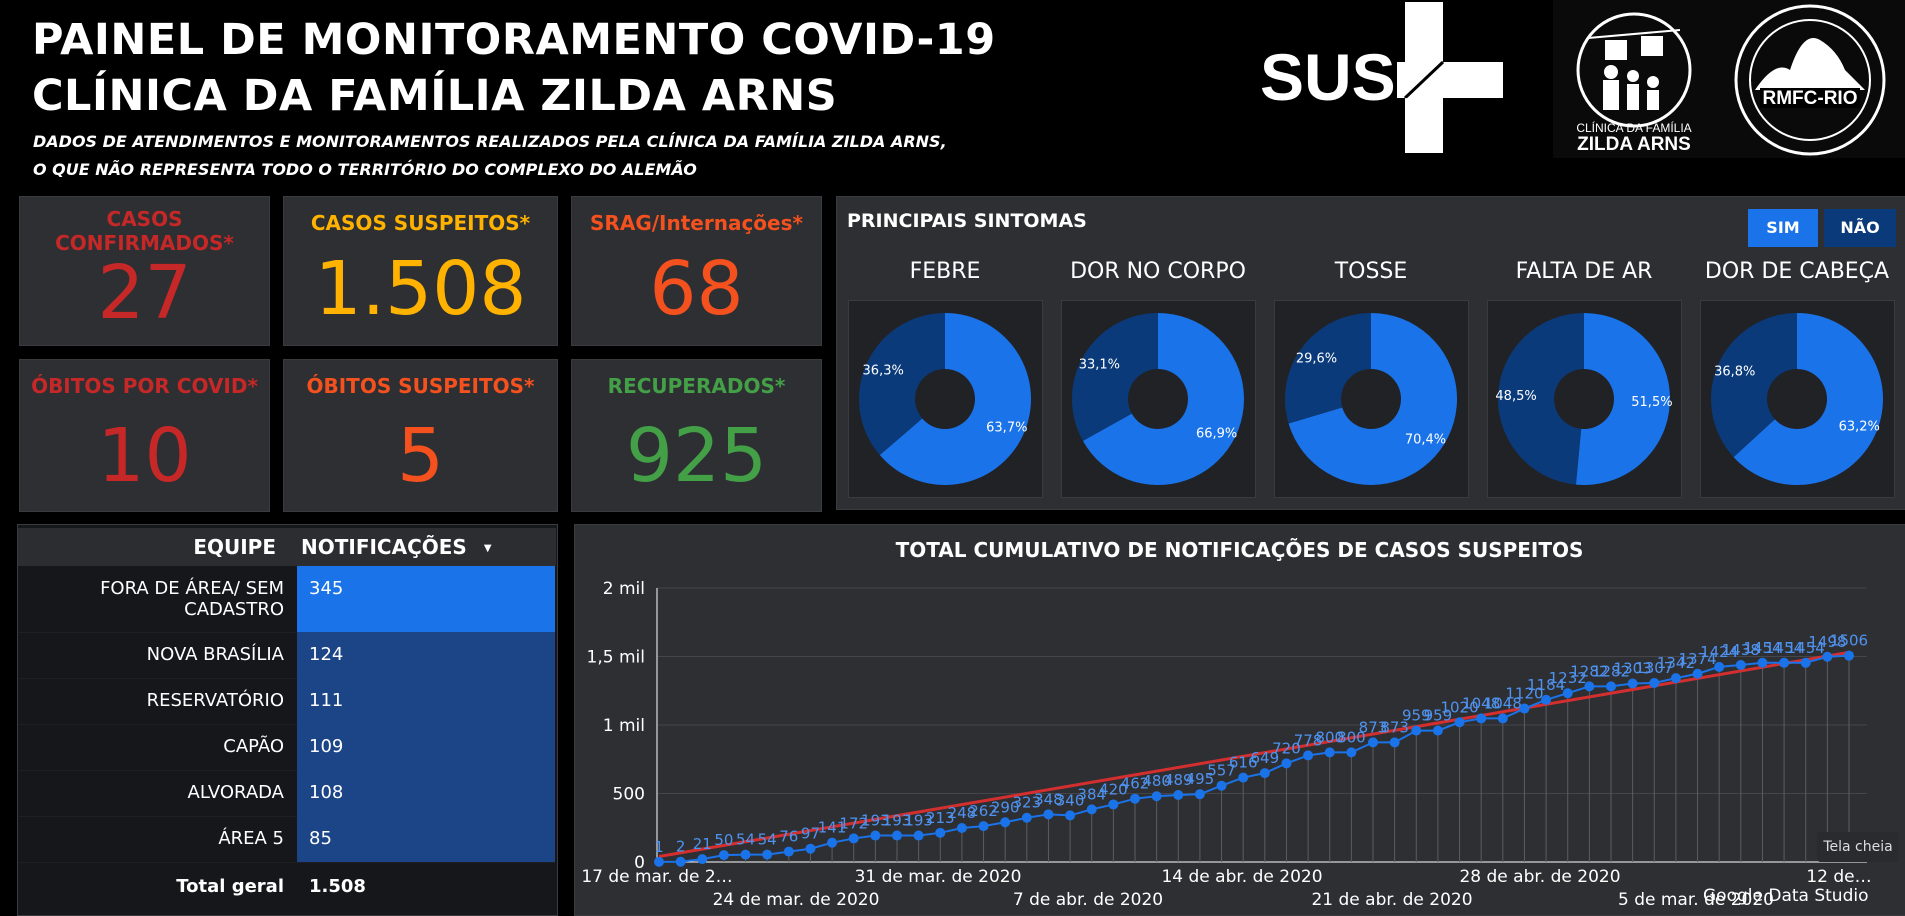 Image resolution: width=1905 pixels, height=916 pixels. I want to click on table-total-row: Total geral 1.508, so click(286, 886).